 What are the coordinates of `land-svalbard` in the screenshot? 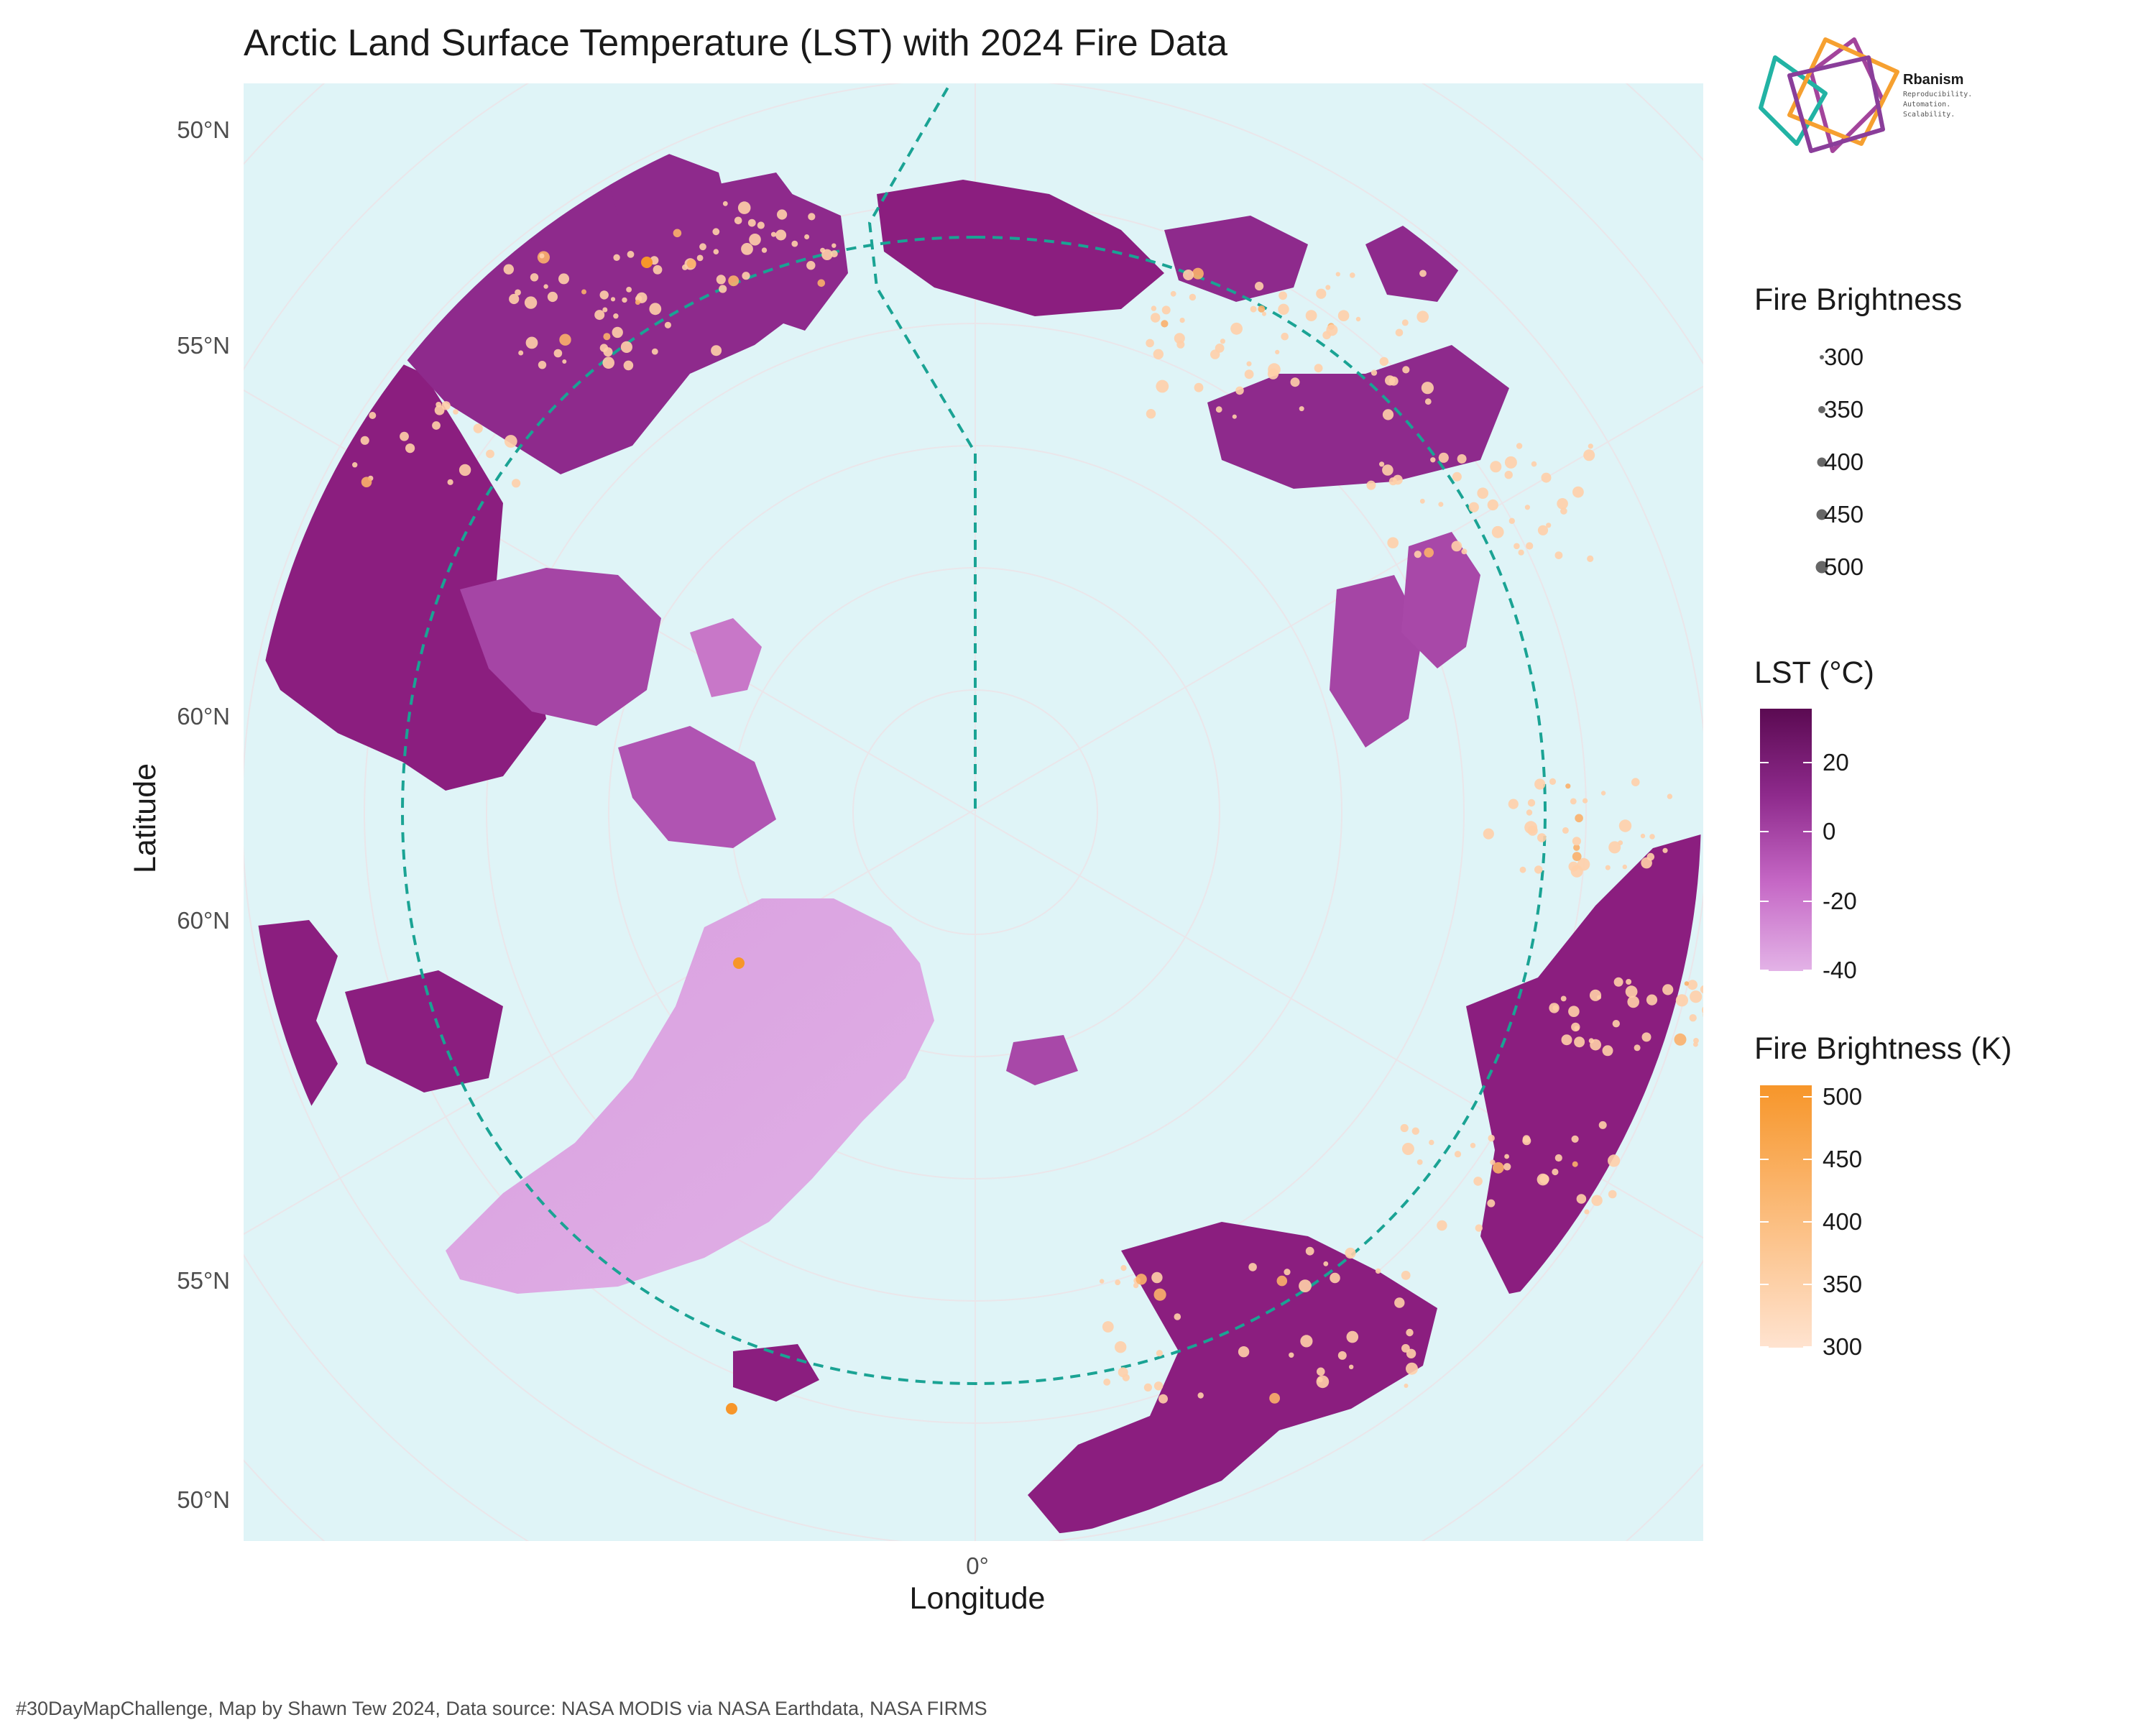 It's located at (1042, 1060).